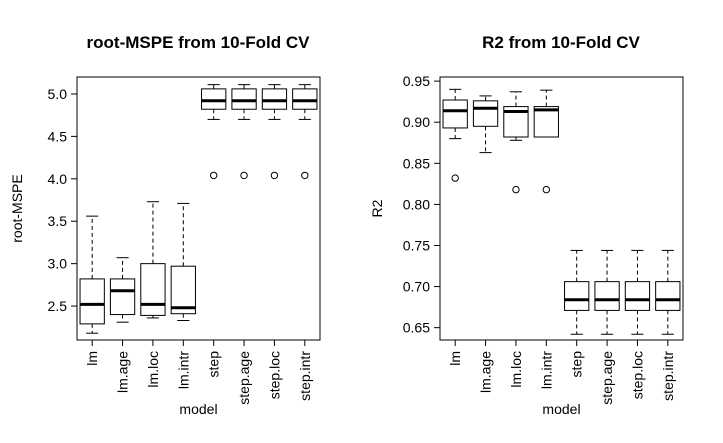  What do you see at coordinates (58, 94) in the screenshot?
I see `y-tick-label: 5.0` at bounding box center [58, 94].